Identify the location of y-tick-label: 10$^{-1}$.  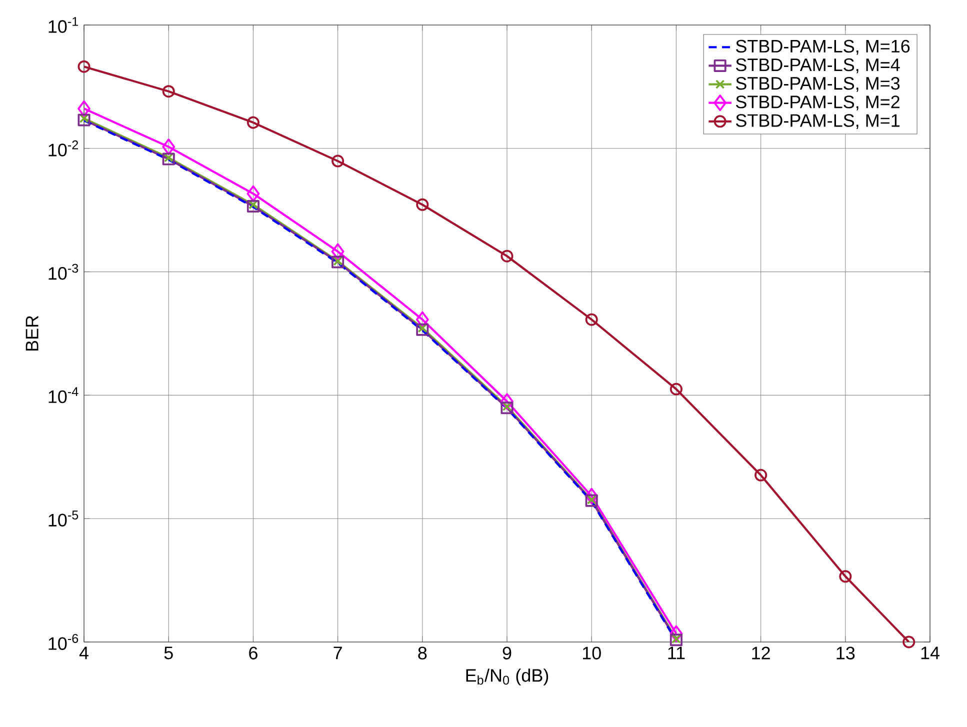
(63, 25).